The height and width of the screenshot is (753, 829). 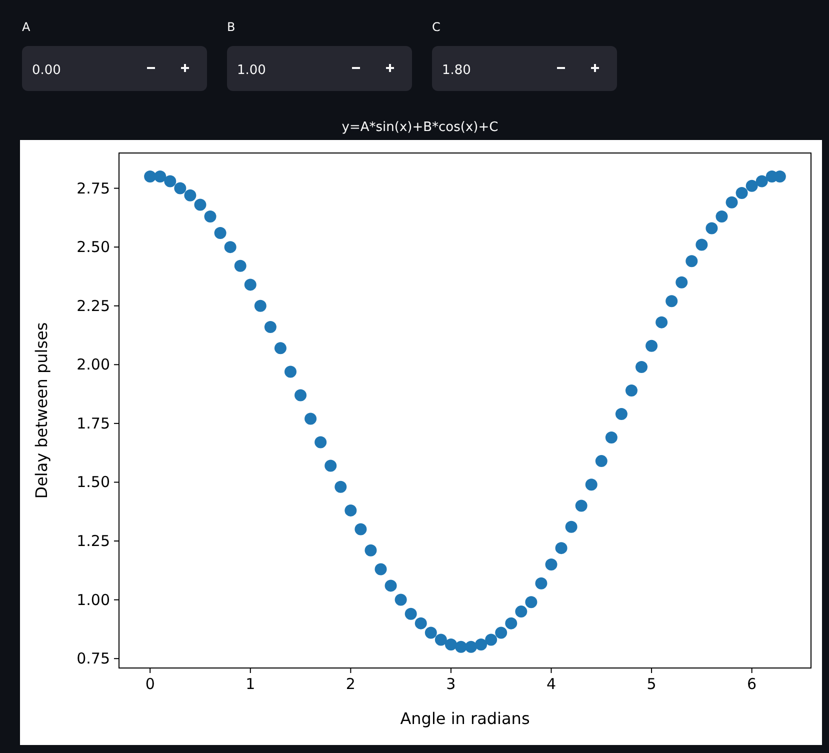 What do you see at coordinates (93, 305) in the screenshot?
I see `y-tick-label: 2.25` at bounding box center [93, 305].